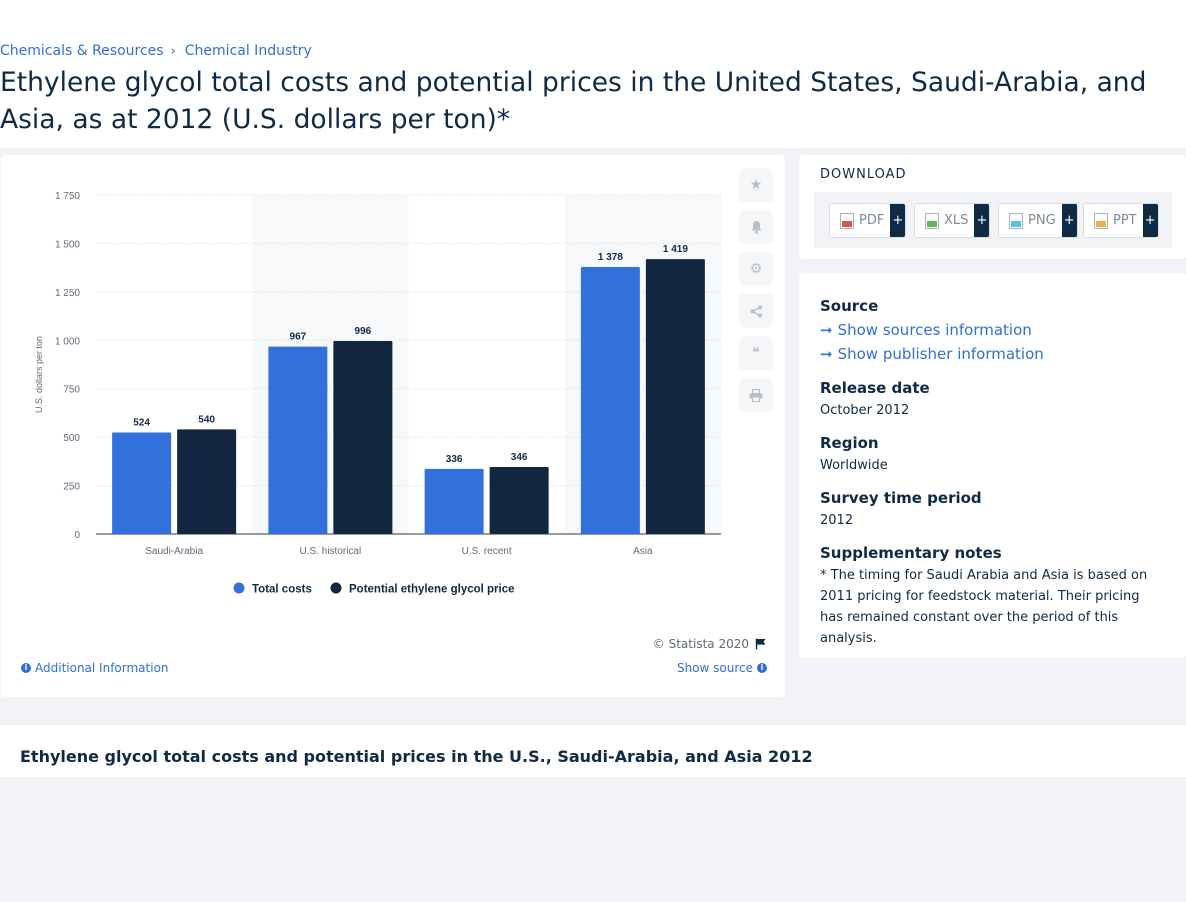  What do you see at coordinates (932, 220) in the screenshot?
I see `xls-file-icon` at bounding box center [932, 220].